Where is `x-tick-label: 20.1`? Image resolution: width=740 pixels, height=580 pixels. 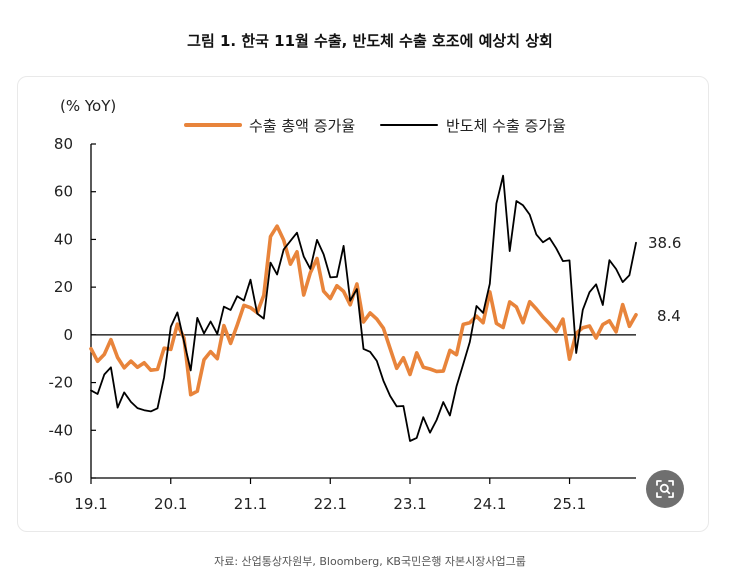
x-tick-label: 20.1 is located at coordinates (170, 504).